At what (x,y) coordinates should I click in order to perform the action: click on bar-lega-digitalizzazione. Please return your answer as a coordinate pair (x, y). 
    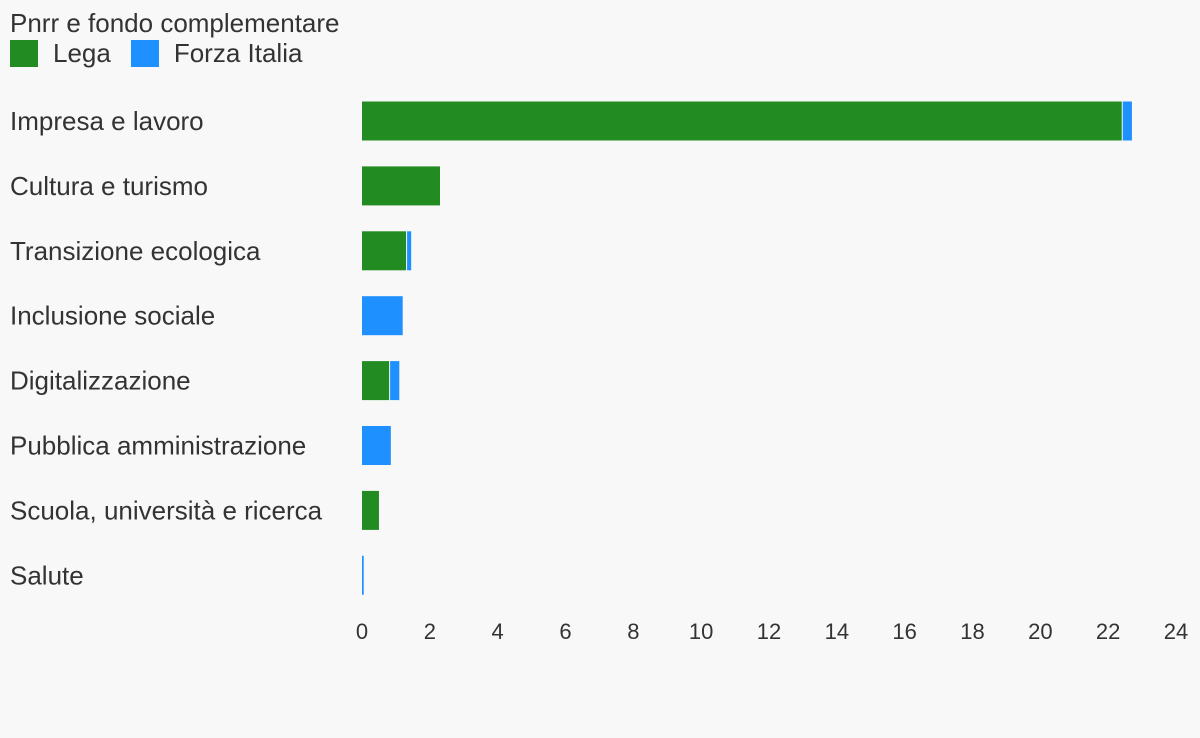
    Looking at the image, I should click on (376, 381).